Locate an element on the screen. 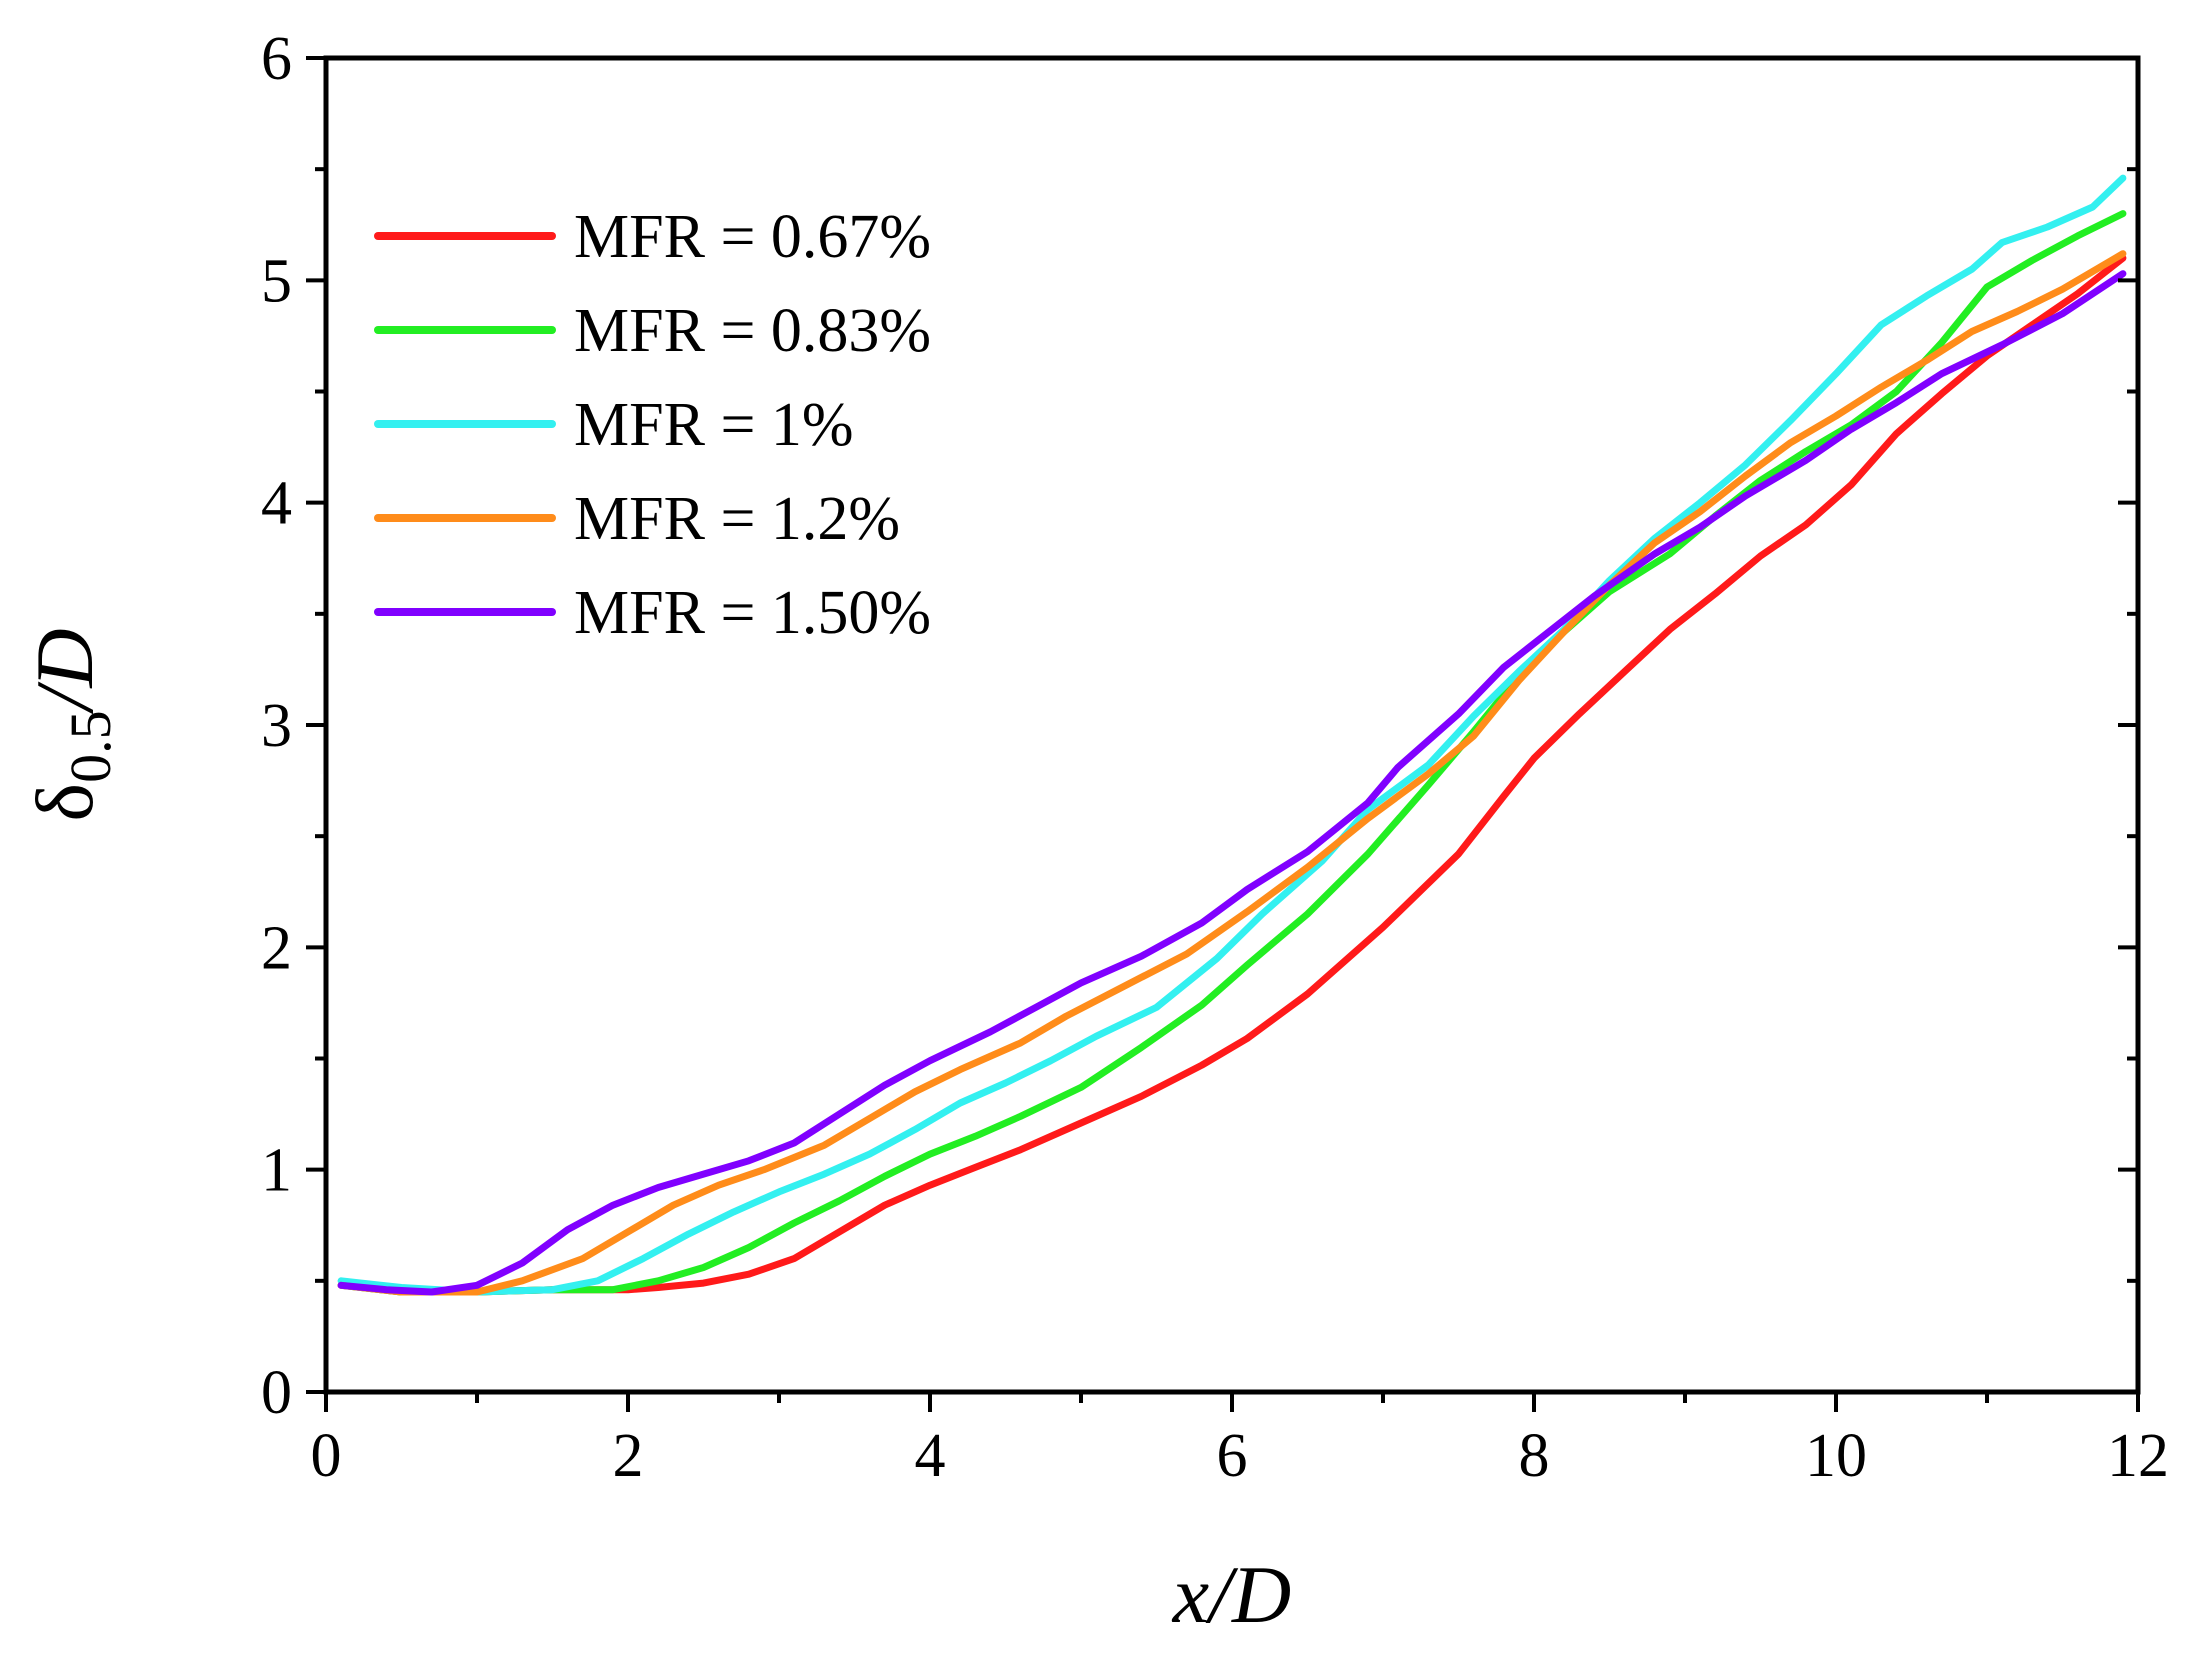  y-tick-label: 5 is located at coordinates (276, 281).